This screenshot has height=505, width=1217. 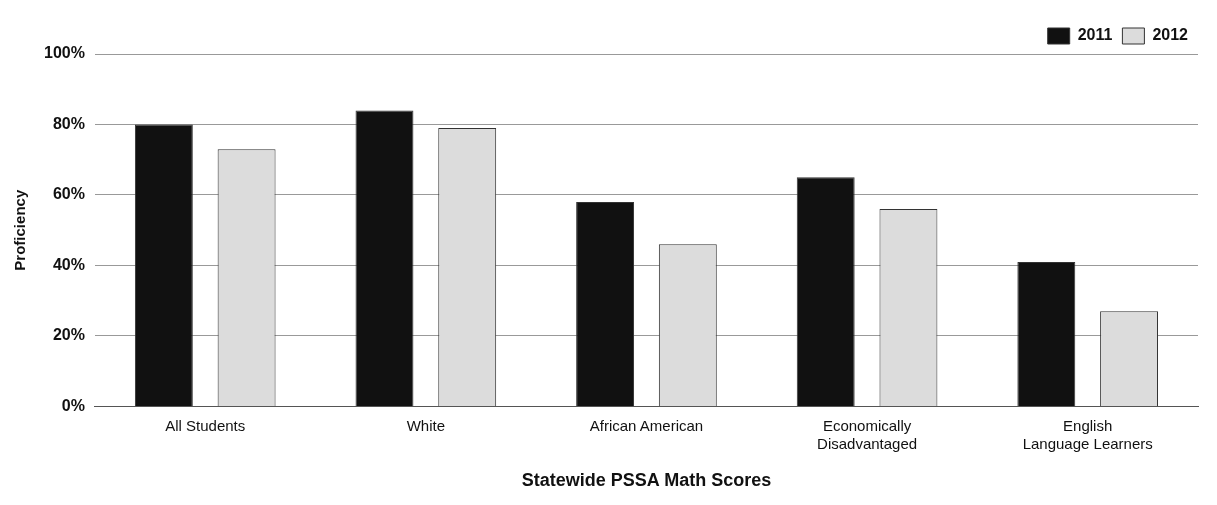 What do you see at coordinates (1087, 434) in the screenshot?
I see `x-tick-label: English Language Learners` at bounding box center [1087, 434].